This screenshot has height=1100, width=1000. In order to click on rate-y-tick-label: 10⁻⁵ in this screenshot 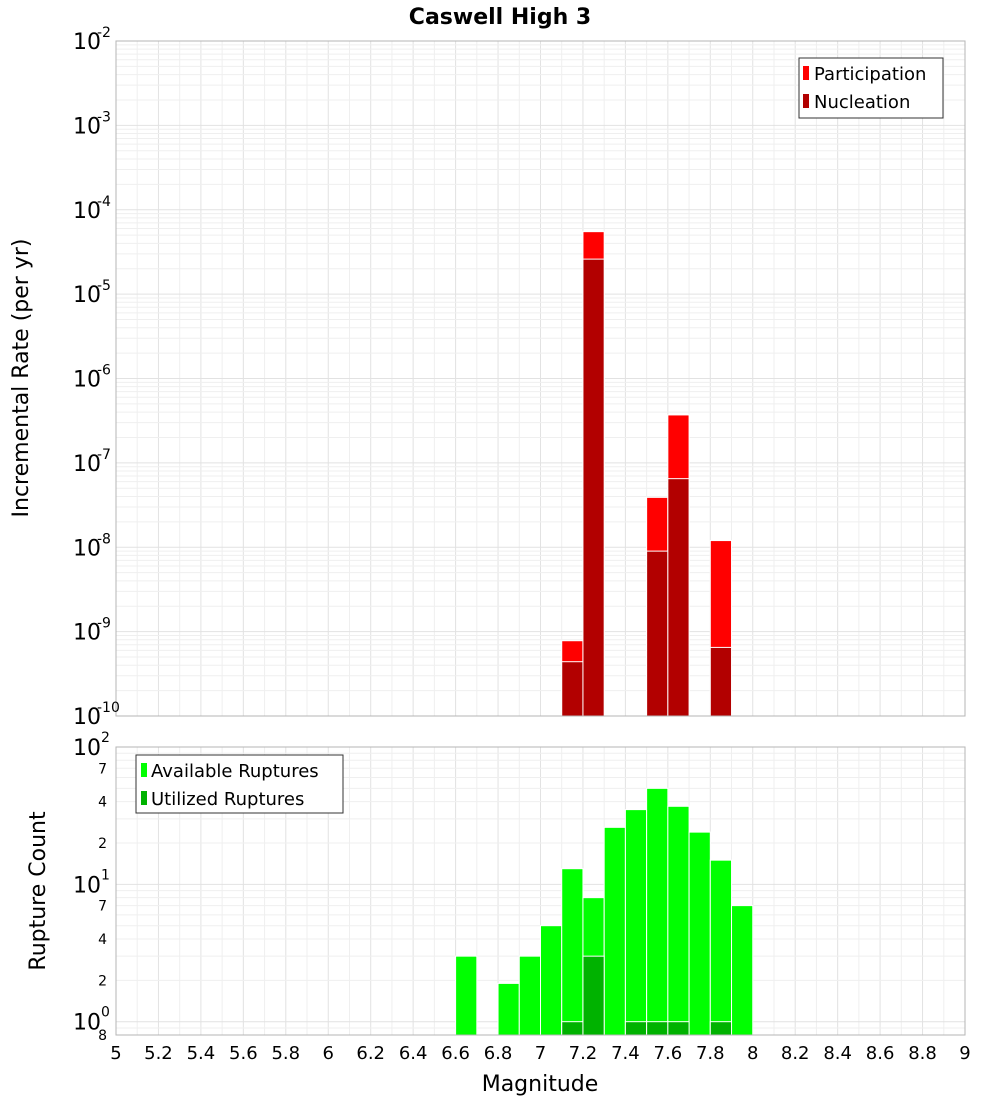, I will do `click(92, 293)`.